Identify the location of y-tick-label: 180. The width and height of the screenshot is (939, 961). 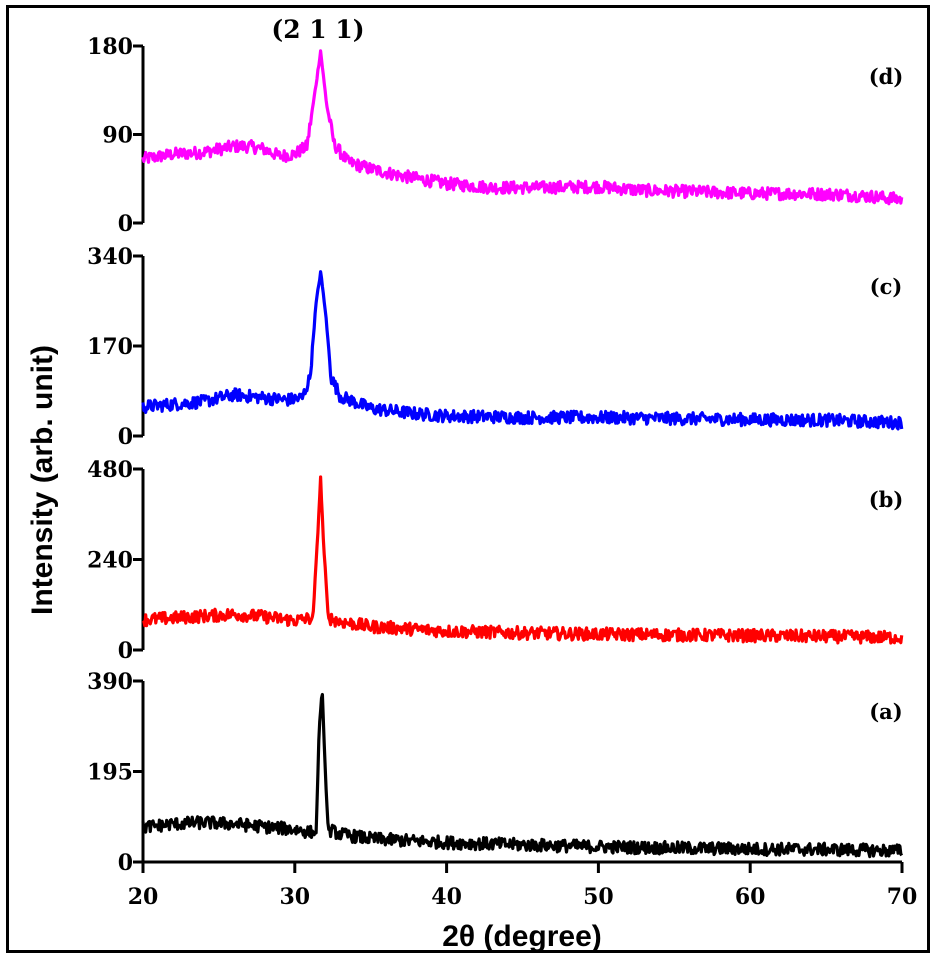
(110, 47).